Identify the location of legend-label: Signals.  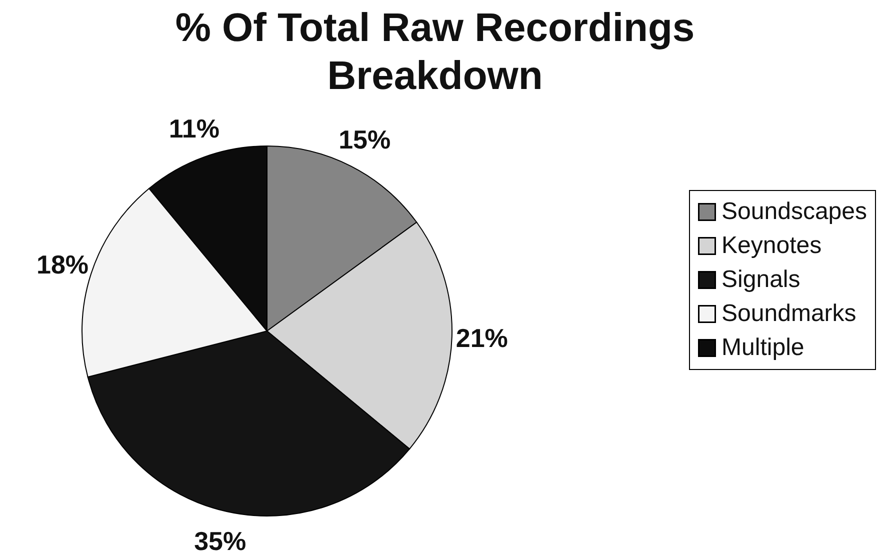
(761, 280).